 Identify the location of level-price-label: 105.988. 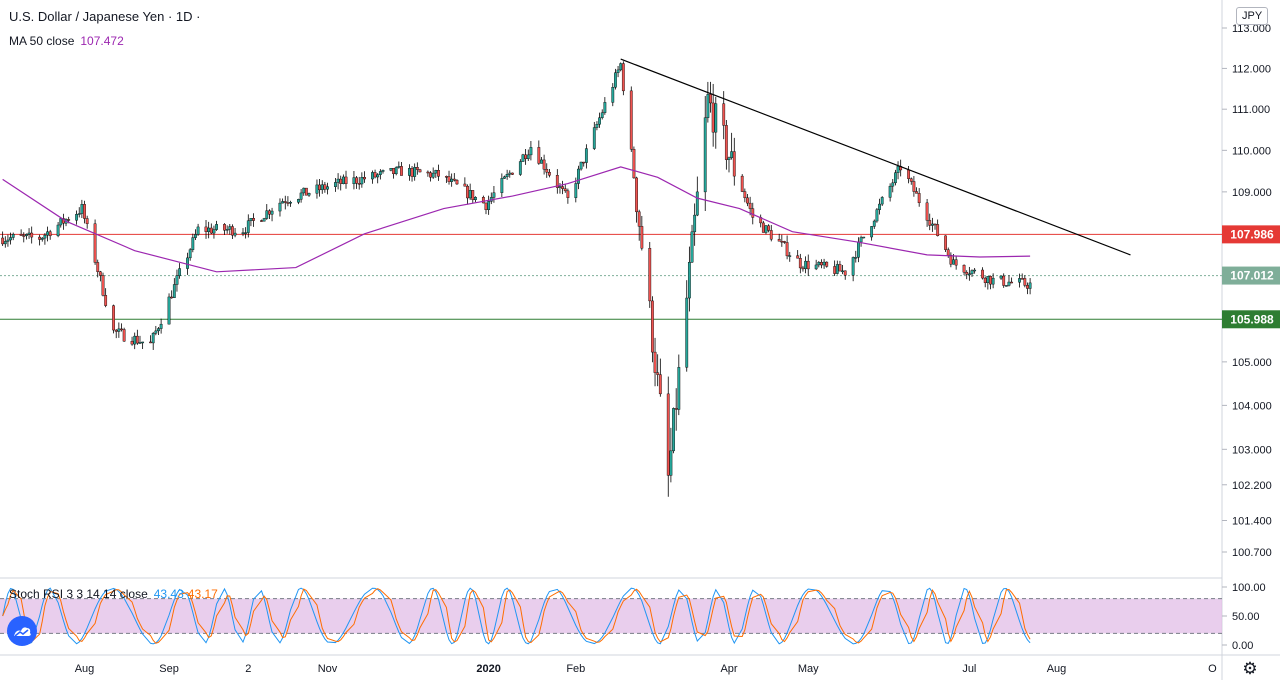
(1252, 319).